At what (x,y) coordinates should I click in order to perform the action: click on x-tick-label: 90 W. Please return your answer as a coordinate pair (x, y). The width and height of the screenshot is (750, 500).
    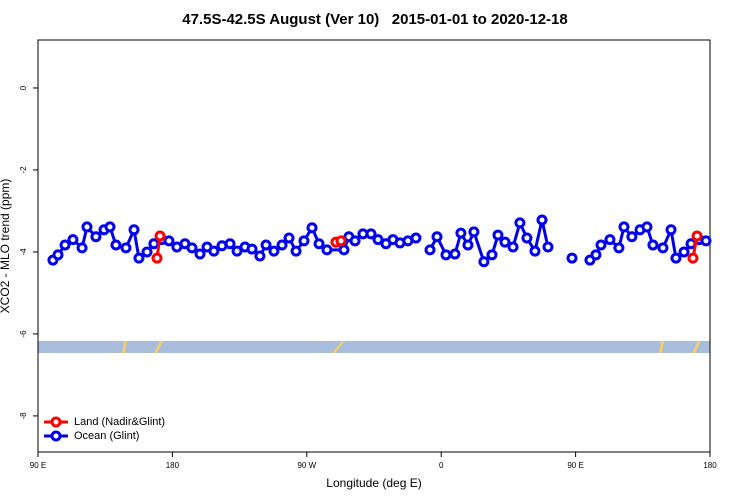
    Looking at the image, I should click on (306, 465).